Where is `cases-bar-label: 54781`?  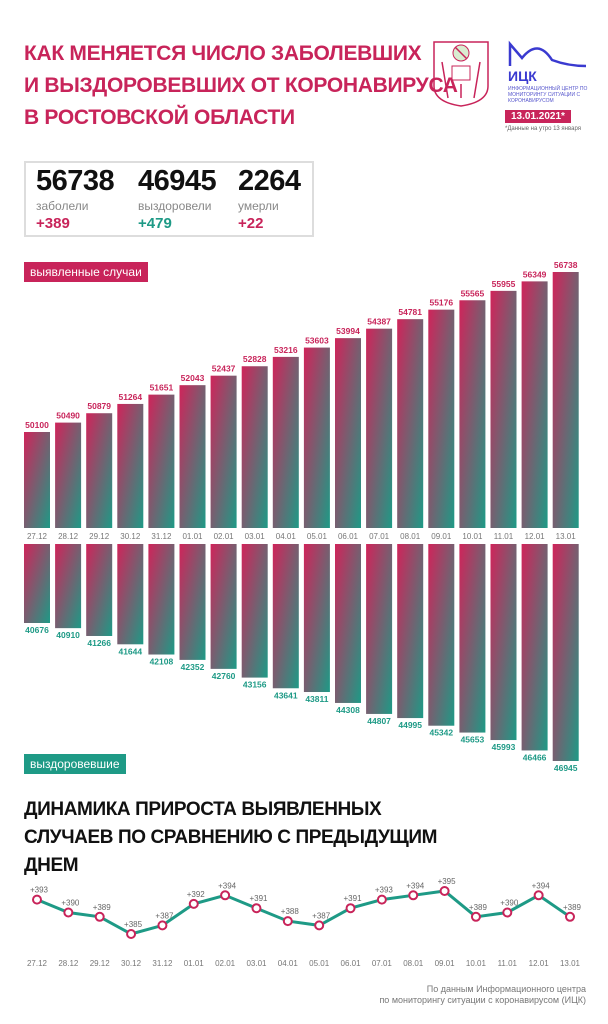 cases-bar-label: 54781 is located at coordinates (410, 312).